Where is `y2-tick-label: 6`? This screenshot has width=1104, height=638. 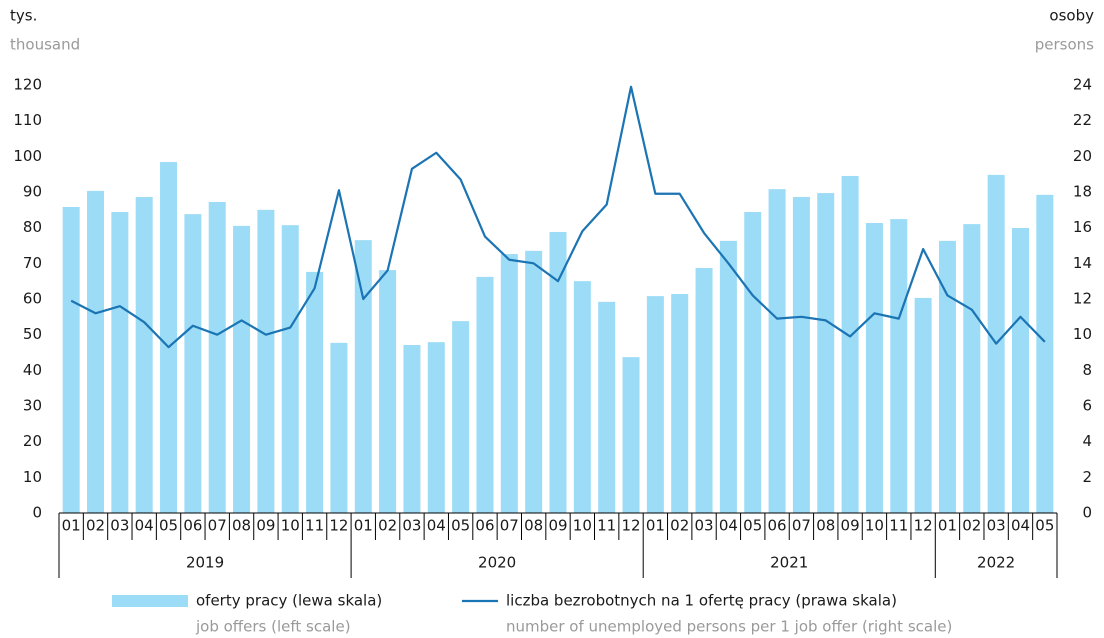
y2-tick-label: 6 is located at coordinates (1087, 406).